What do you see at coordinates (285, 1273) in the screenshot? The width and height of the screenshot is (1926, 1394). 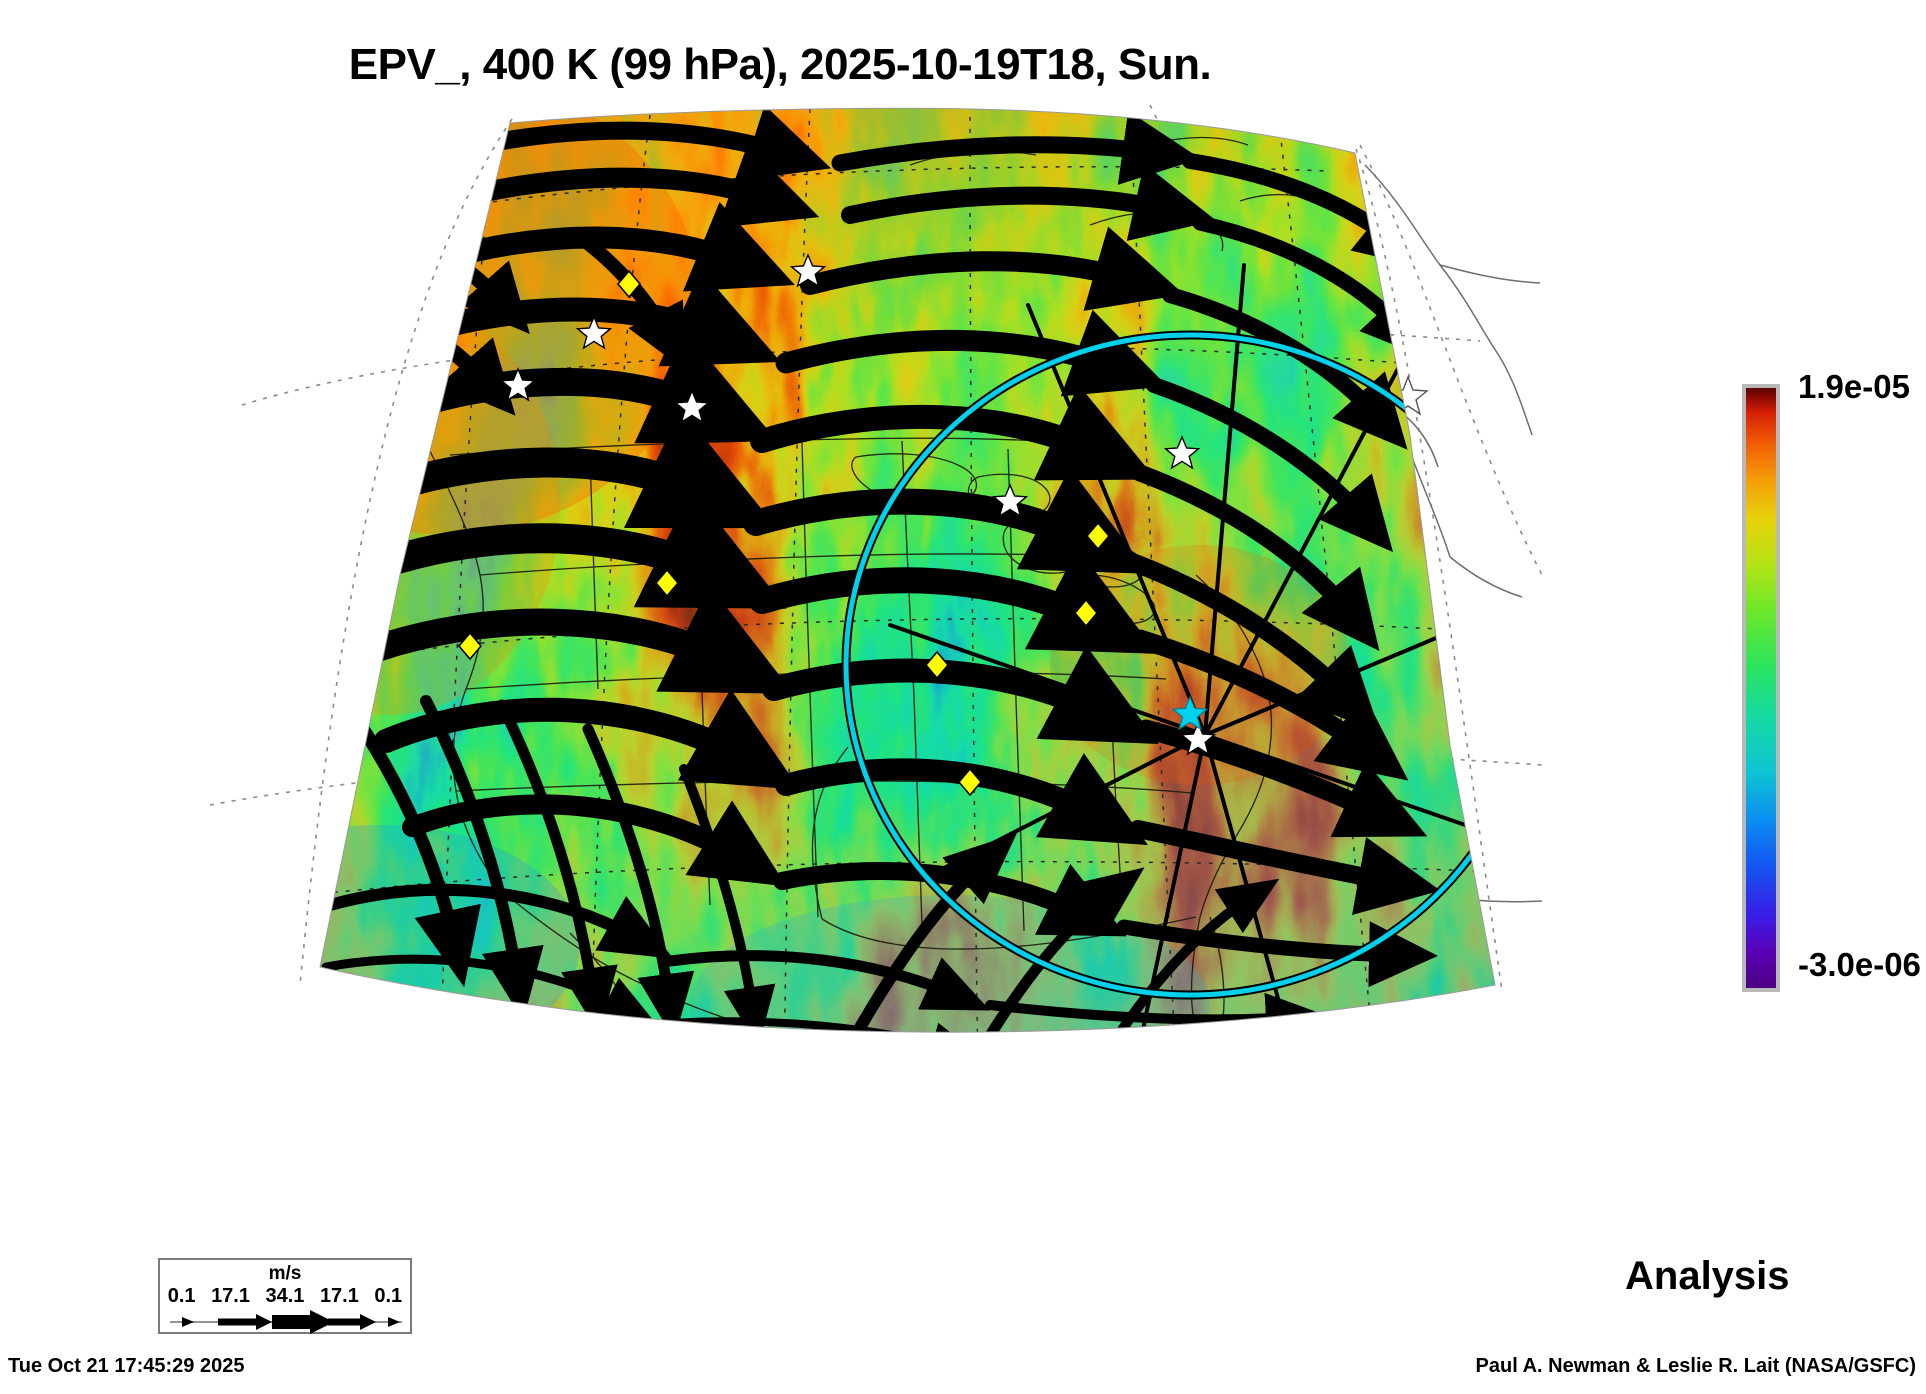 I see `wind-speed-unit-label: m/s` at bounding box center [285, 1273].